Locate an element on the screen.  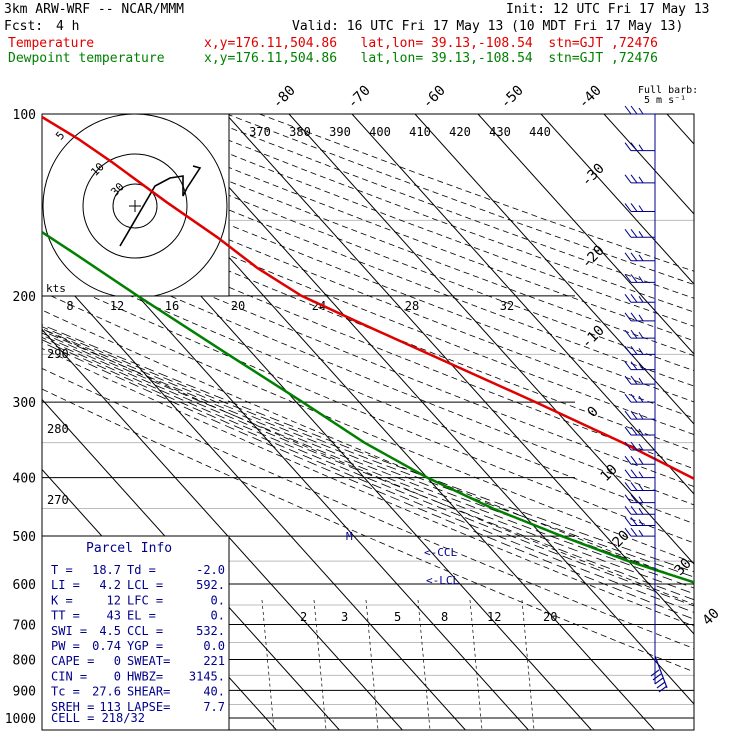
parcel-info-key: LI = is located at coordinates (65, 585).